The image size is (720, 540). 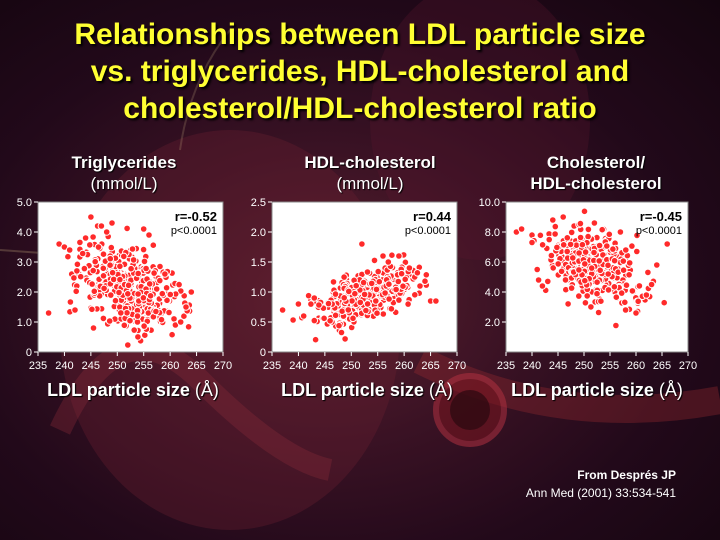 I want to click on correlation-r-label: r=0.44, so click(x=432, y=216).